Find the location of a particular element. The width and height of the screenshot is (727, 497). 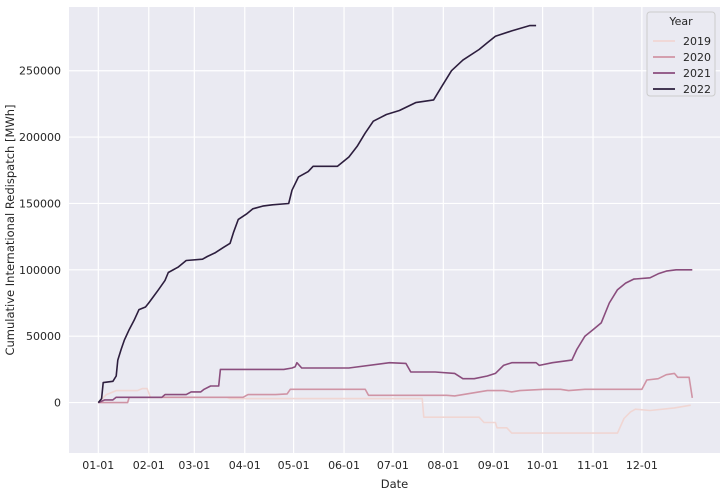

series-line-2019 is located at coordinates (394, 410).